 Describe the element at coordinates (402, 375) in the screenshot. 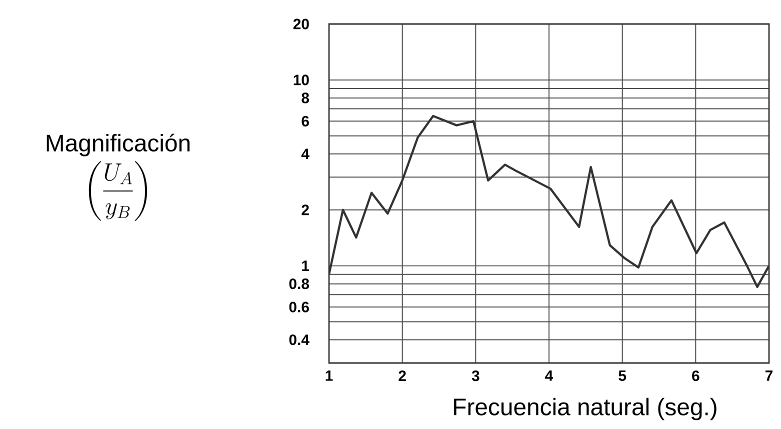

I see `x-tick-label: 2` at that location.